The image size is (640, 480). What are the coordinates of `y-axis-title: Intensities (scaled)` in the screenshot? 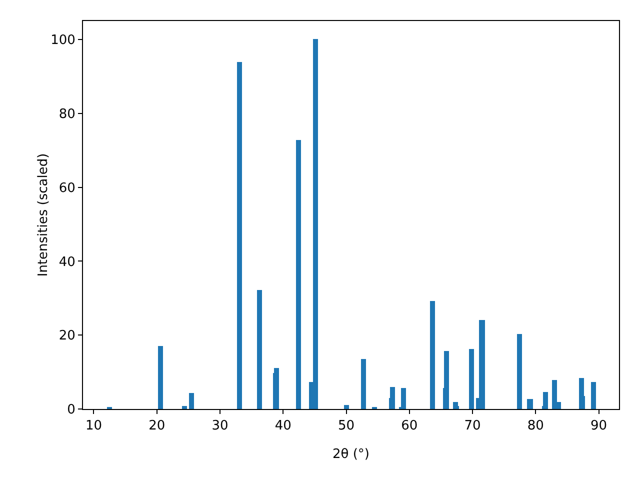 It's located at (43, 215).